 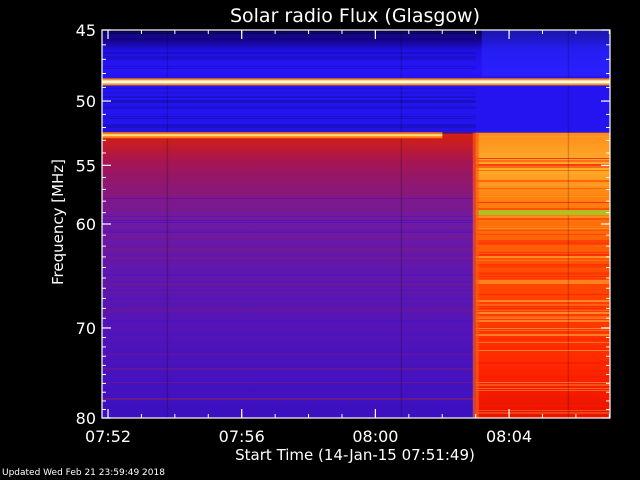 I want to click on x-tick-label: 08:00, so click(x=375, y=436).